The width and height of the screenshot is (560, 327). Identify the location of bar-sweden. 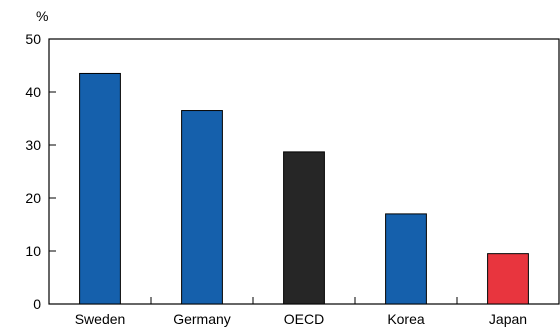
(100, 188).